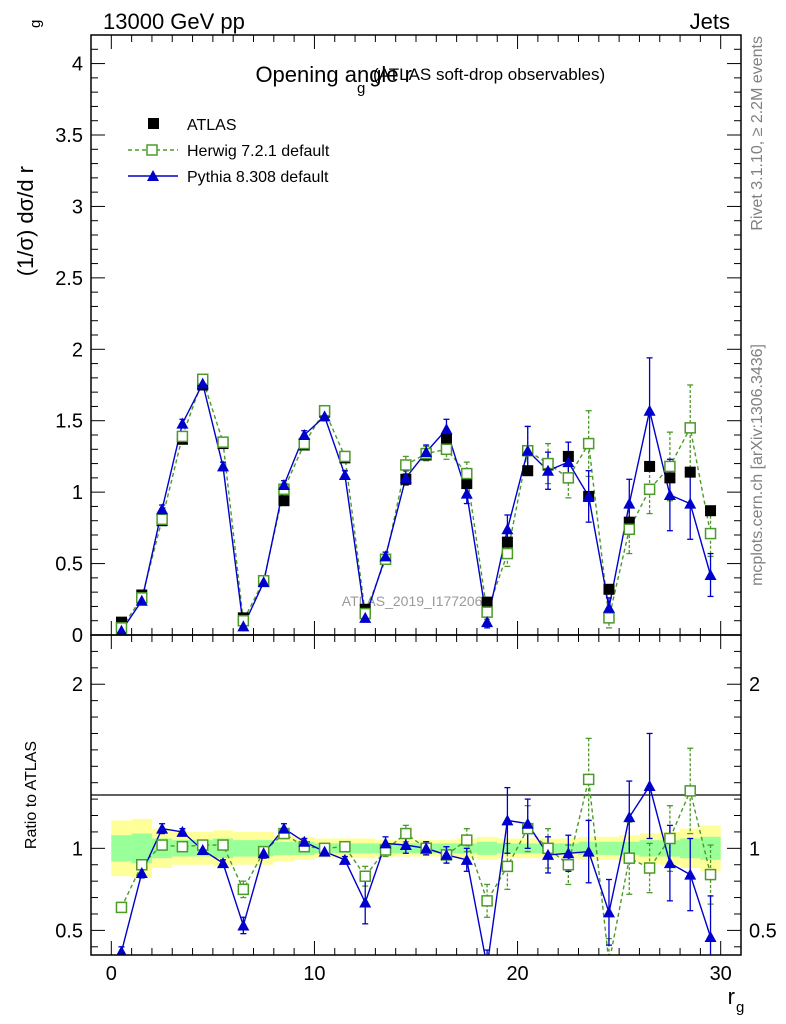 The width and height of the screenshot is (786, 1024). I want to click on ratio-y-tick-label: 0.5, so click(69, 931).